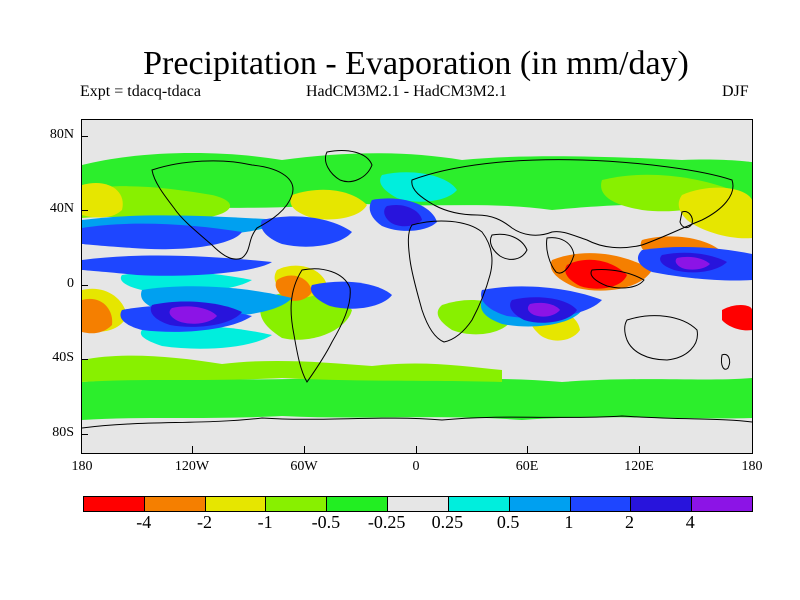 This screenshot has width=800, height=600. I want to click on lon-label-0: 0, so click(416, 466).